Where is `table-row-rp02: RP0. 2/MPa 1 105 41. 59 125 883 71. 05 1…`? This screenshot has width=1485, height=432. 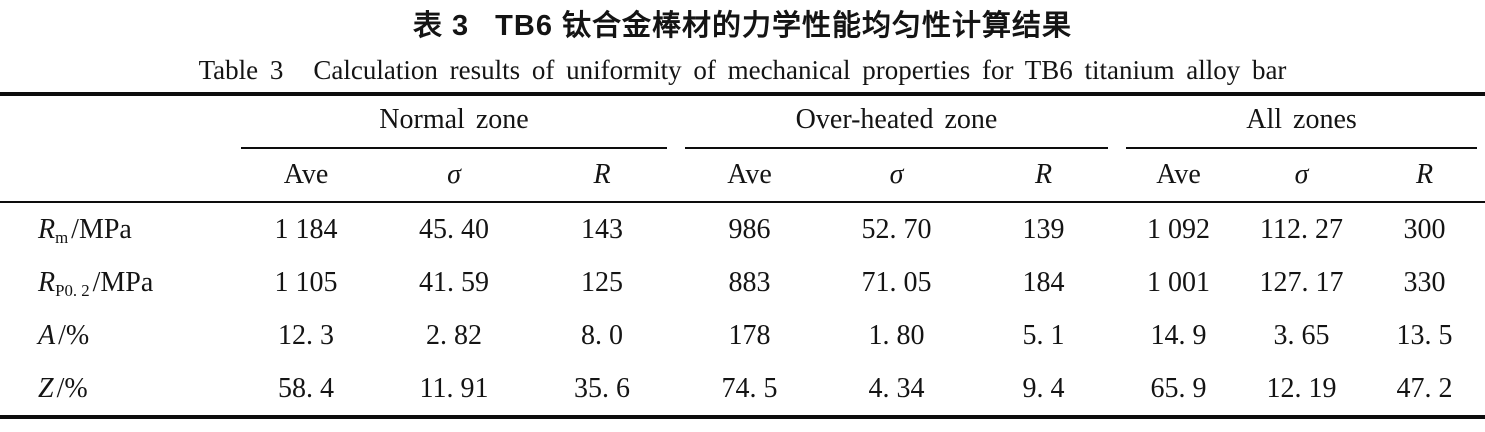
table-row-rp02: RP0. 2/MPa 1 105 41. 59 125 883 71. 05 1… is located at coordinates (742, 282).